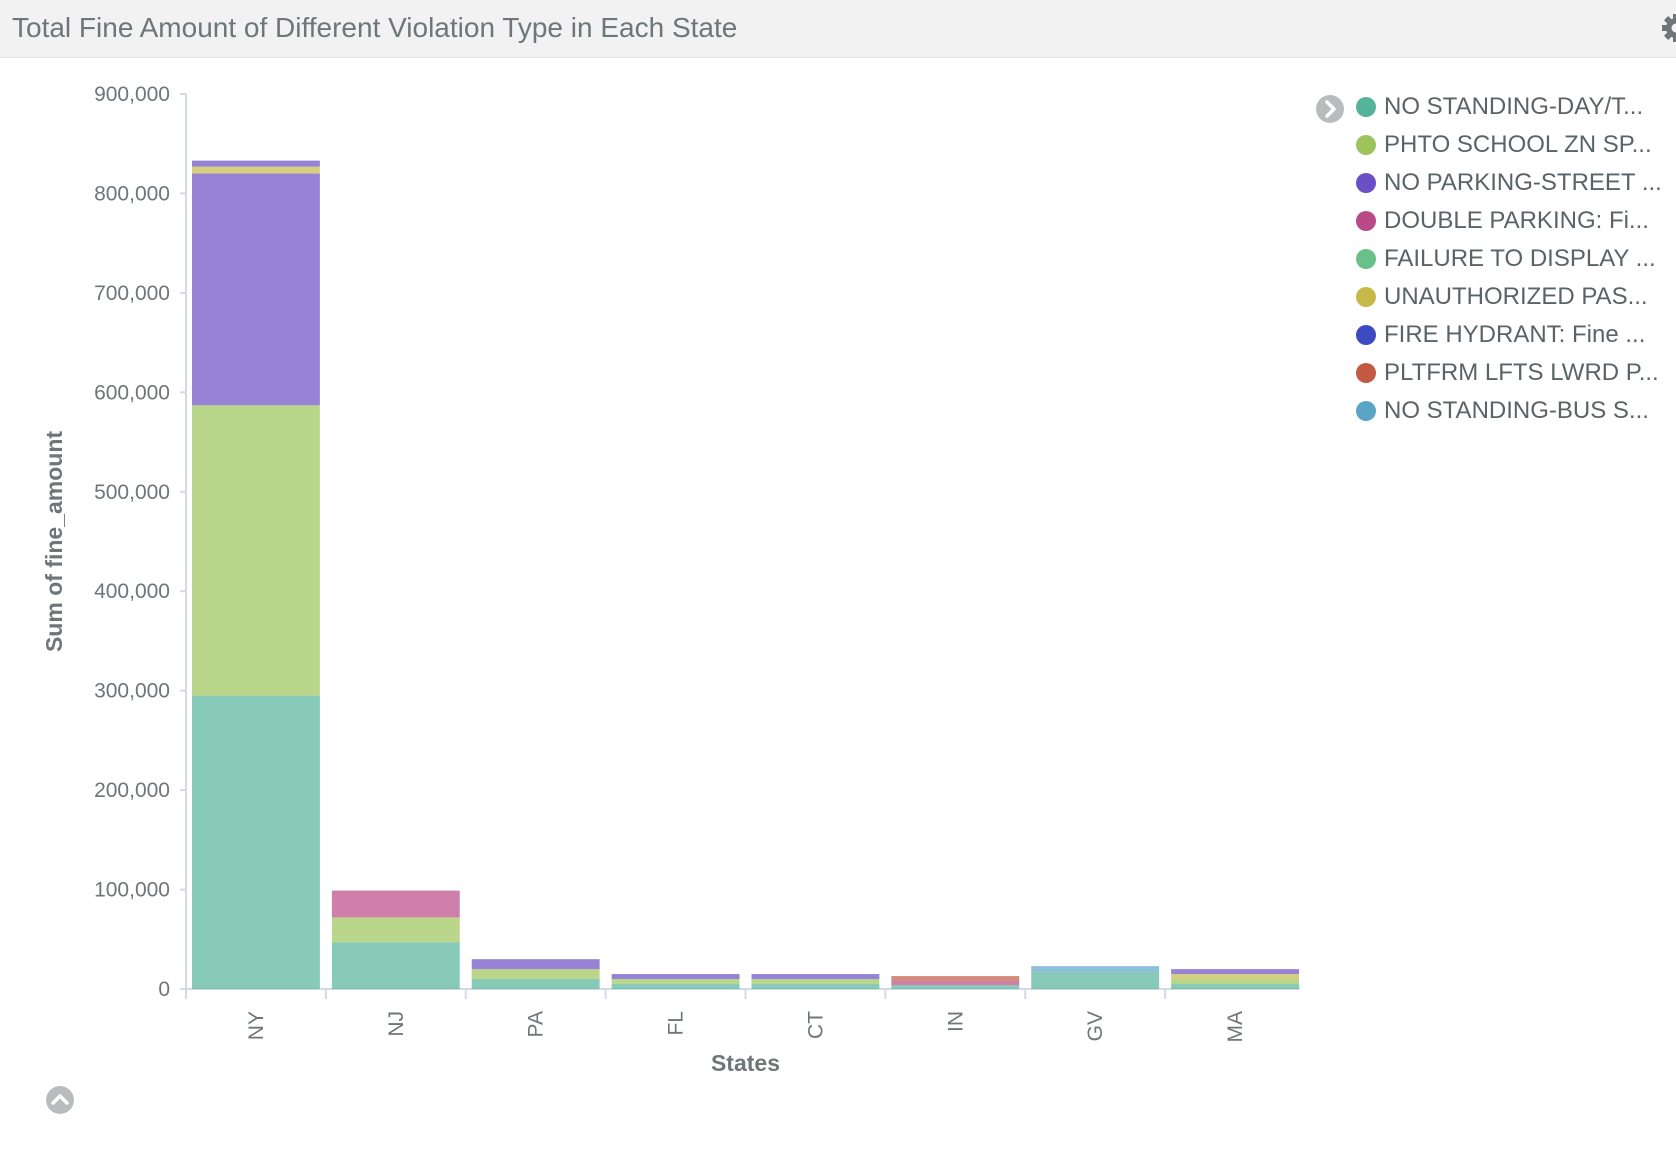  I want to click on y-tick-label: 200,000, so click(132, 790).